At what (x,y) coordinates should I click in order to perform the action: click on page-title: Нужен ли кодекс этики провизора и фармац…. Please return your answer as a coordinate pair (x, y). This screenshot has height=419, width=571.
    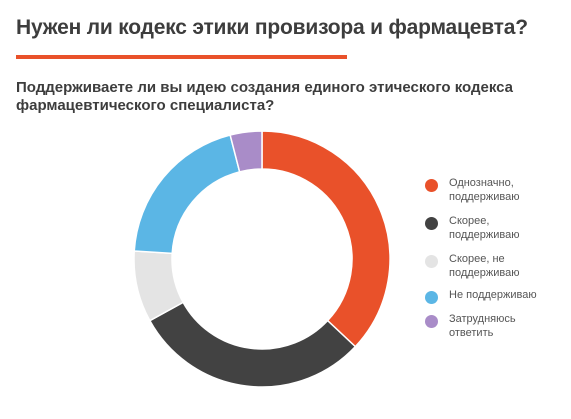
    Looking at the image, I should click on (272, 27).